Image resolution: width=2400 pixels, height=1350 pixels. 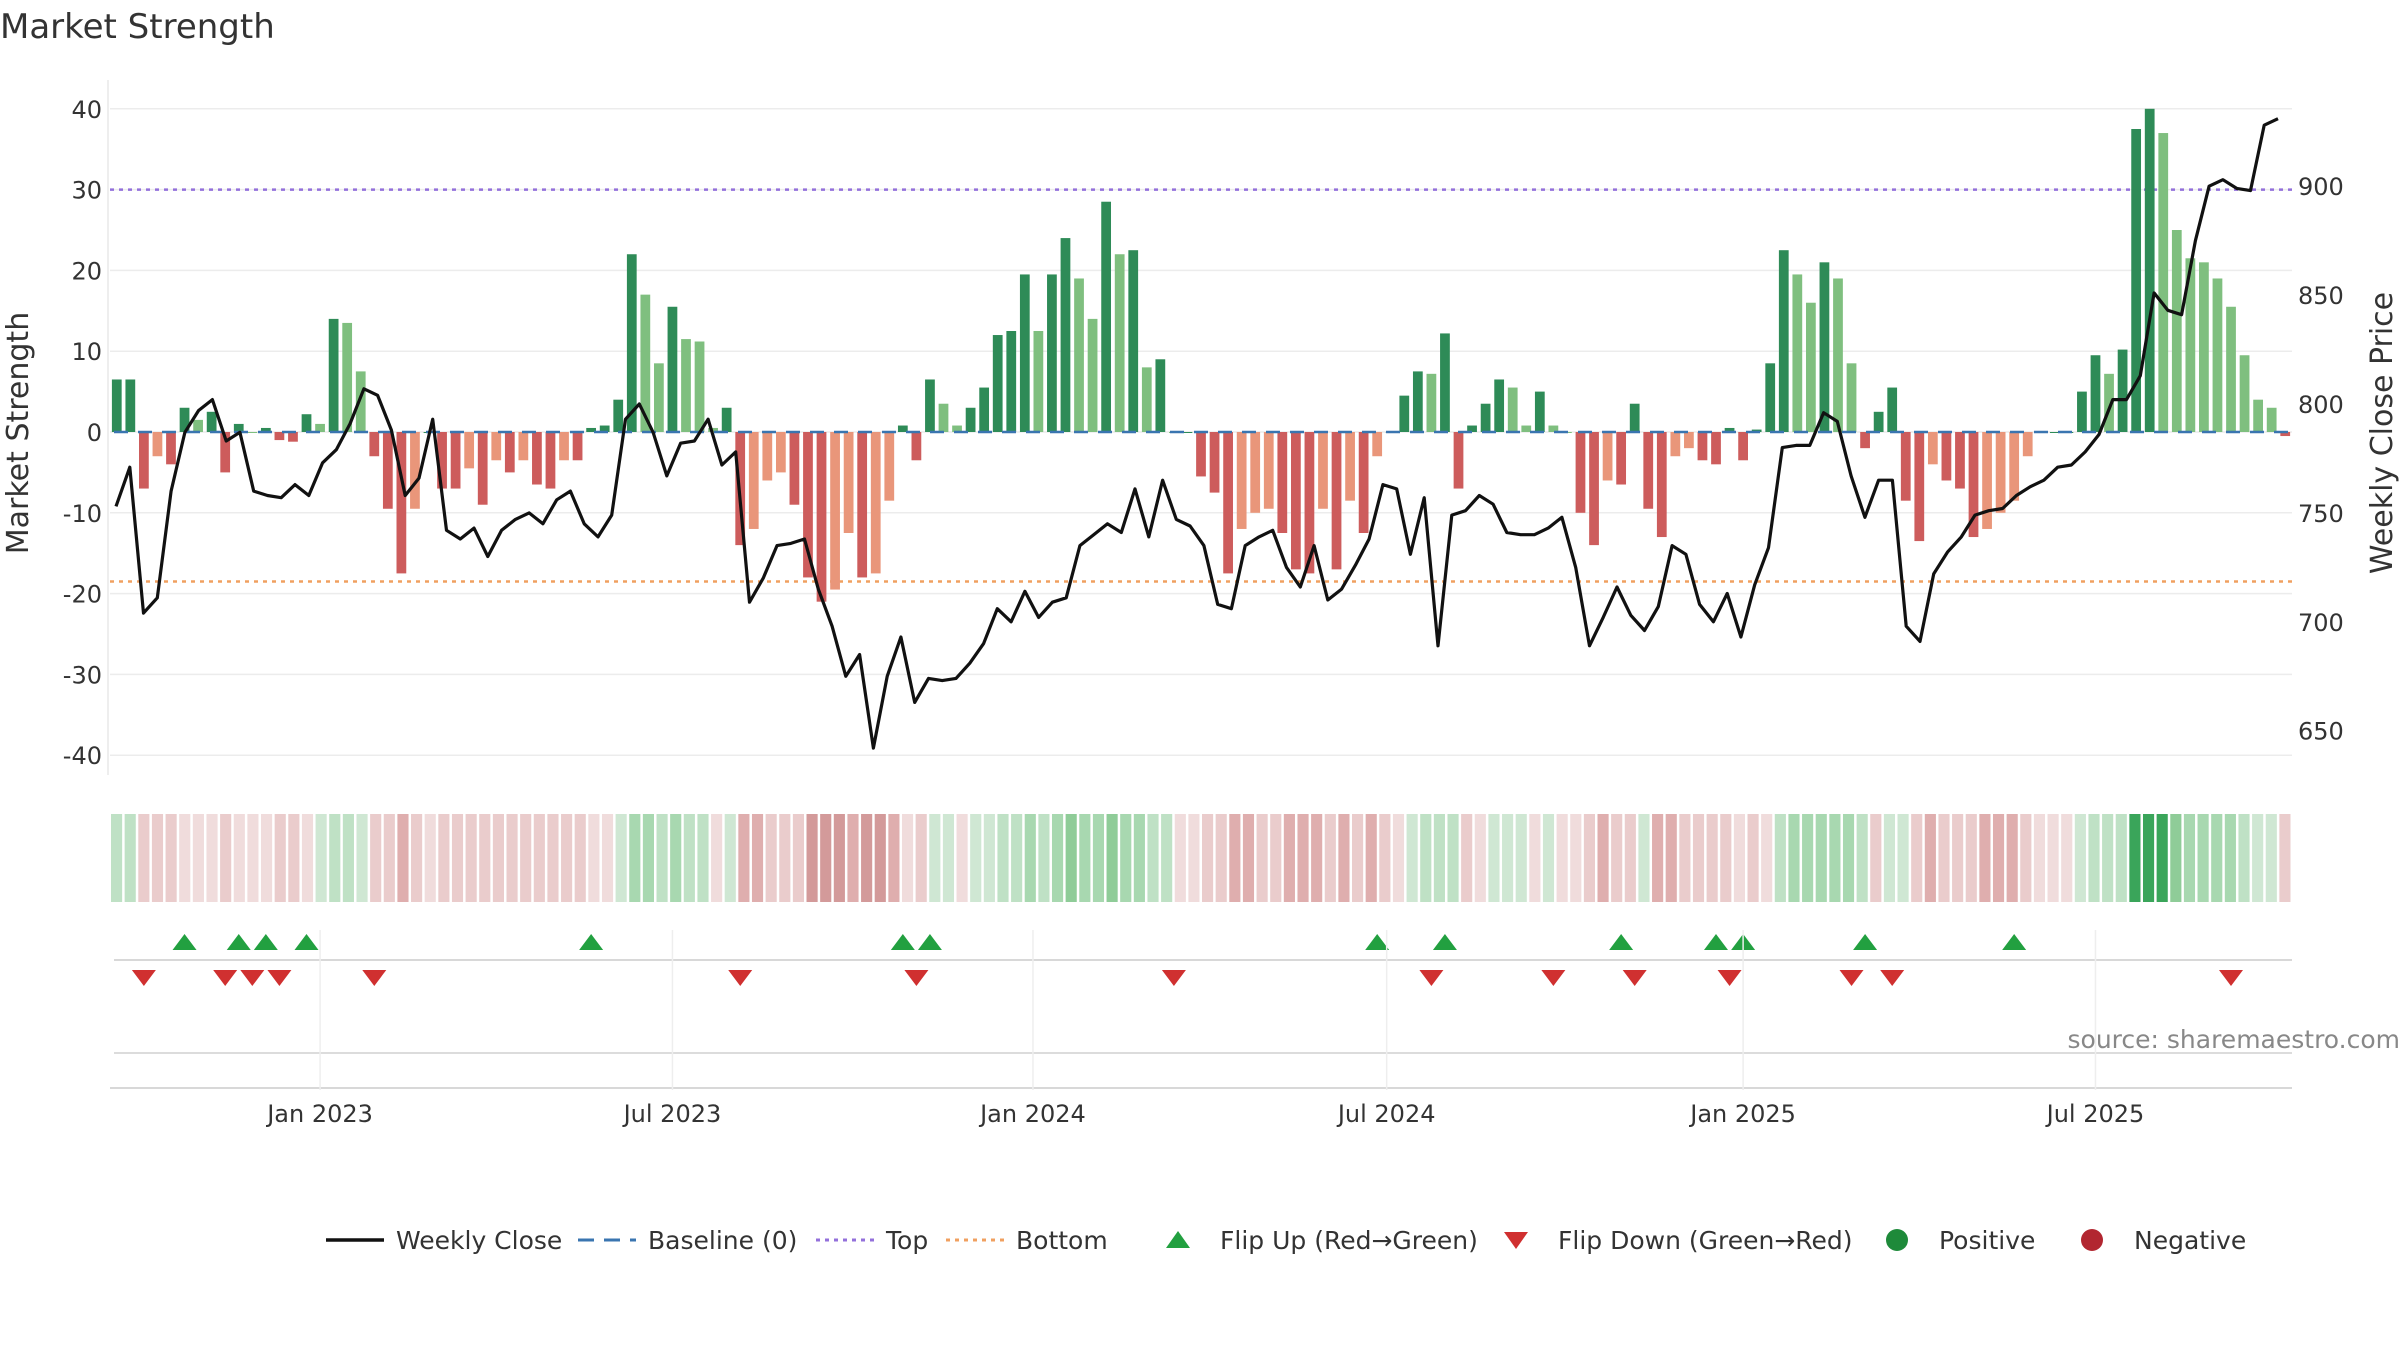 What do you see at coordinates (2321, 732) in the screenshot?
I see `right-tick-label: 650` at bounding box center [2321, 732].